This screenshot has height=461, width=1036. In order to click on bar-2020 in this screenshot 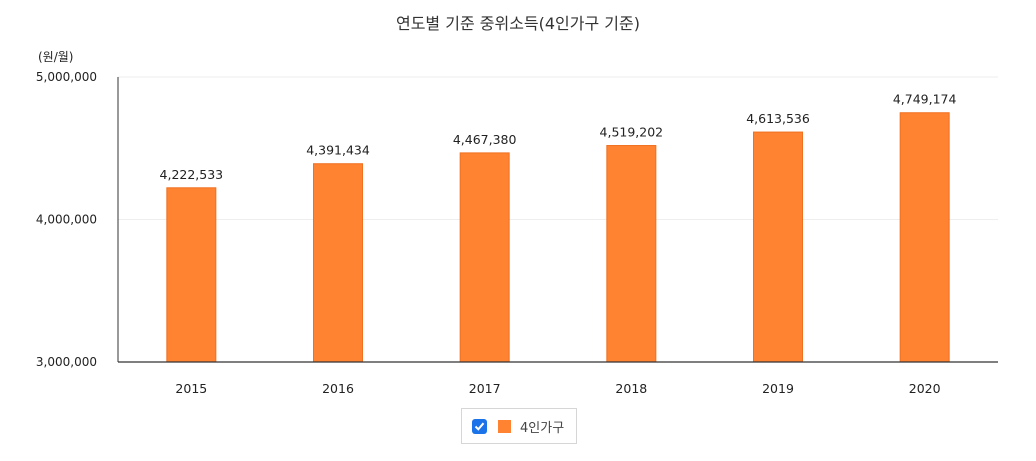, I will do `click(924, 237)`.